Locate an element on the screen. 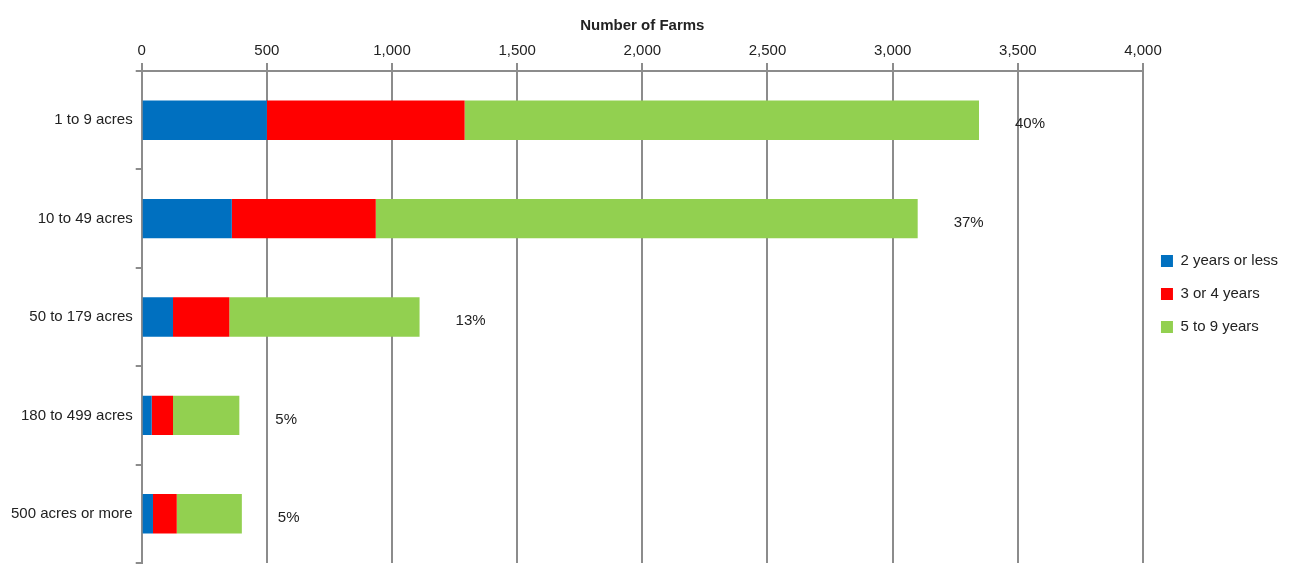 Image resolution: width=1308 pixels, height=583 pixels. x-tick-label: 2,000 is located at coordinates (642, 50).